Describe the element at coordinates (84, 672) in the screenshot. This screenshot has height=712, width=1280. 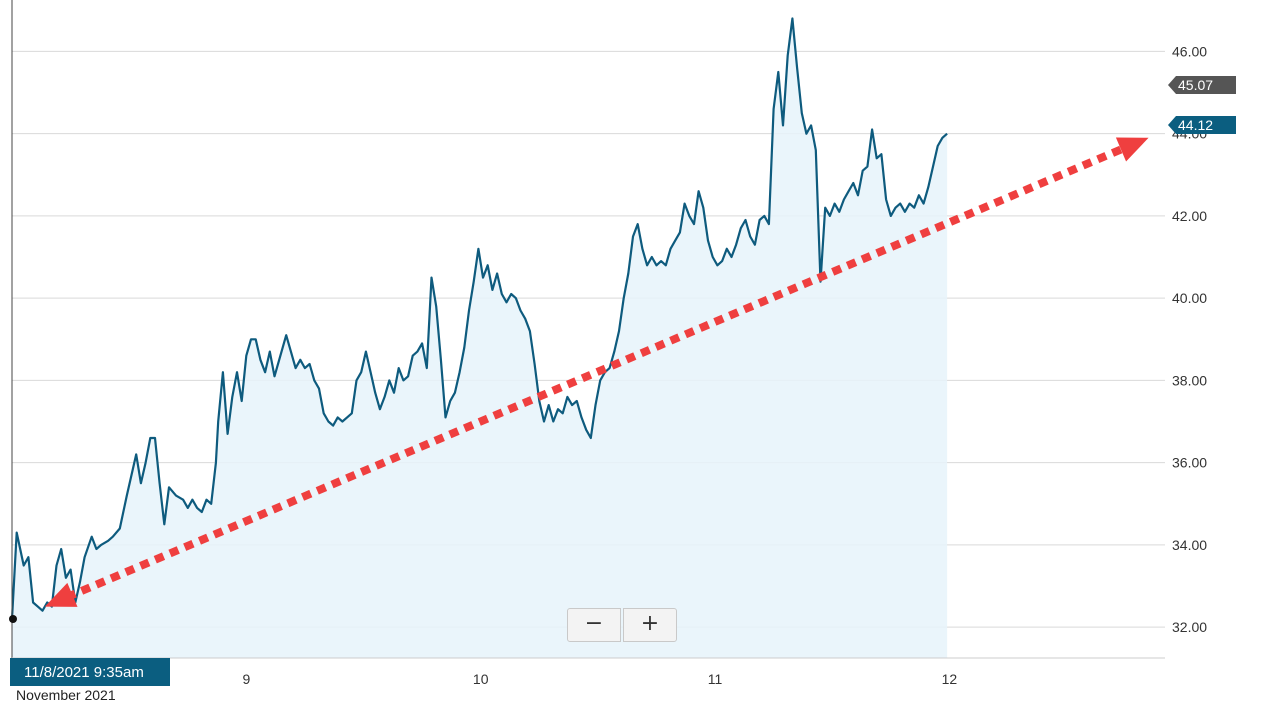
I see `crosshair-date-label: 11/8/2021 9:35am` at that location.